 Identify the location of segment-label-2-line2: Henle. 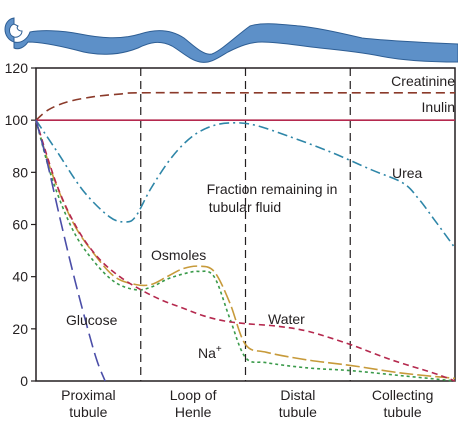
(193, 412).